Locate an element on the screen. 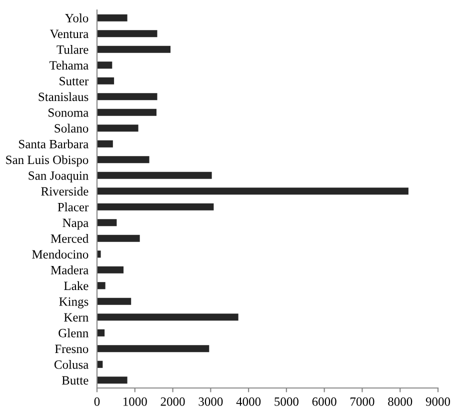 The height and width of the screenshot is (407, 463). y-tick-label: Colusa is located at coordinates (71, 364).